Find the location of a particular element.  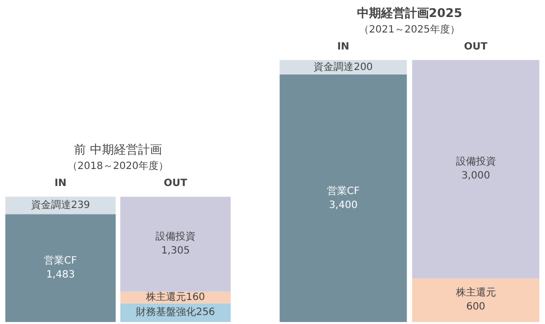

text: 株主還元160 is located at coordinates (176, 298).